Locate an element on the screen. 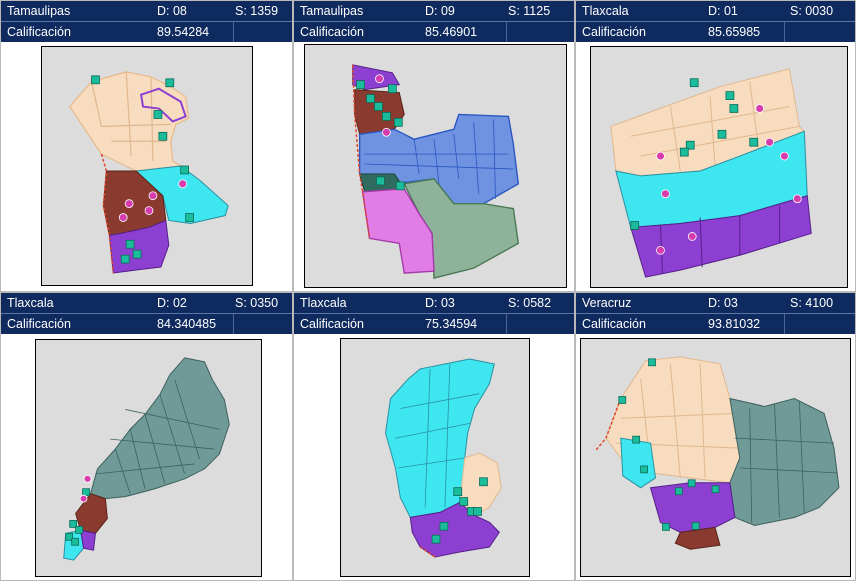  district-code: D: 01 is located at coordinates (723, 11).